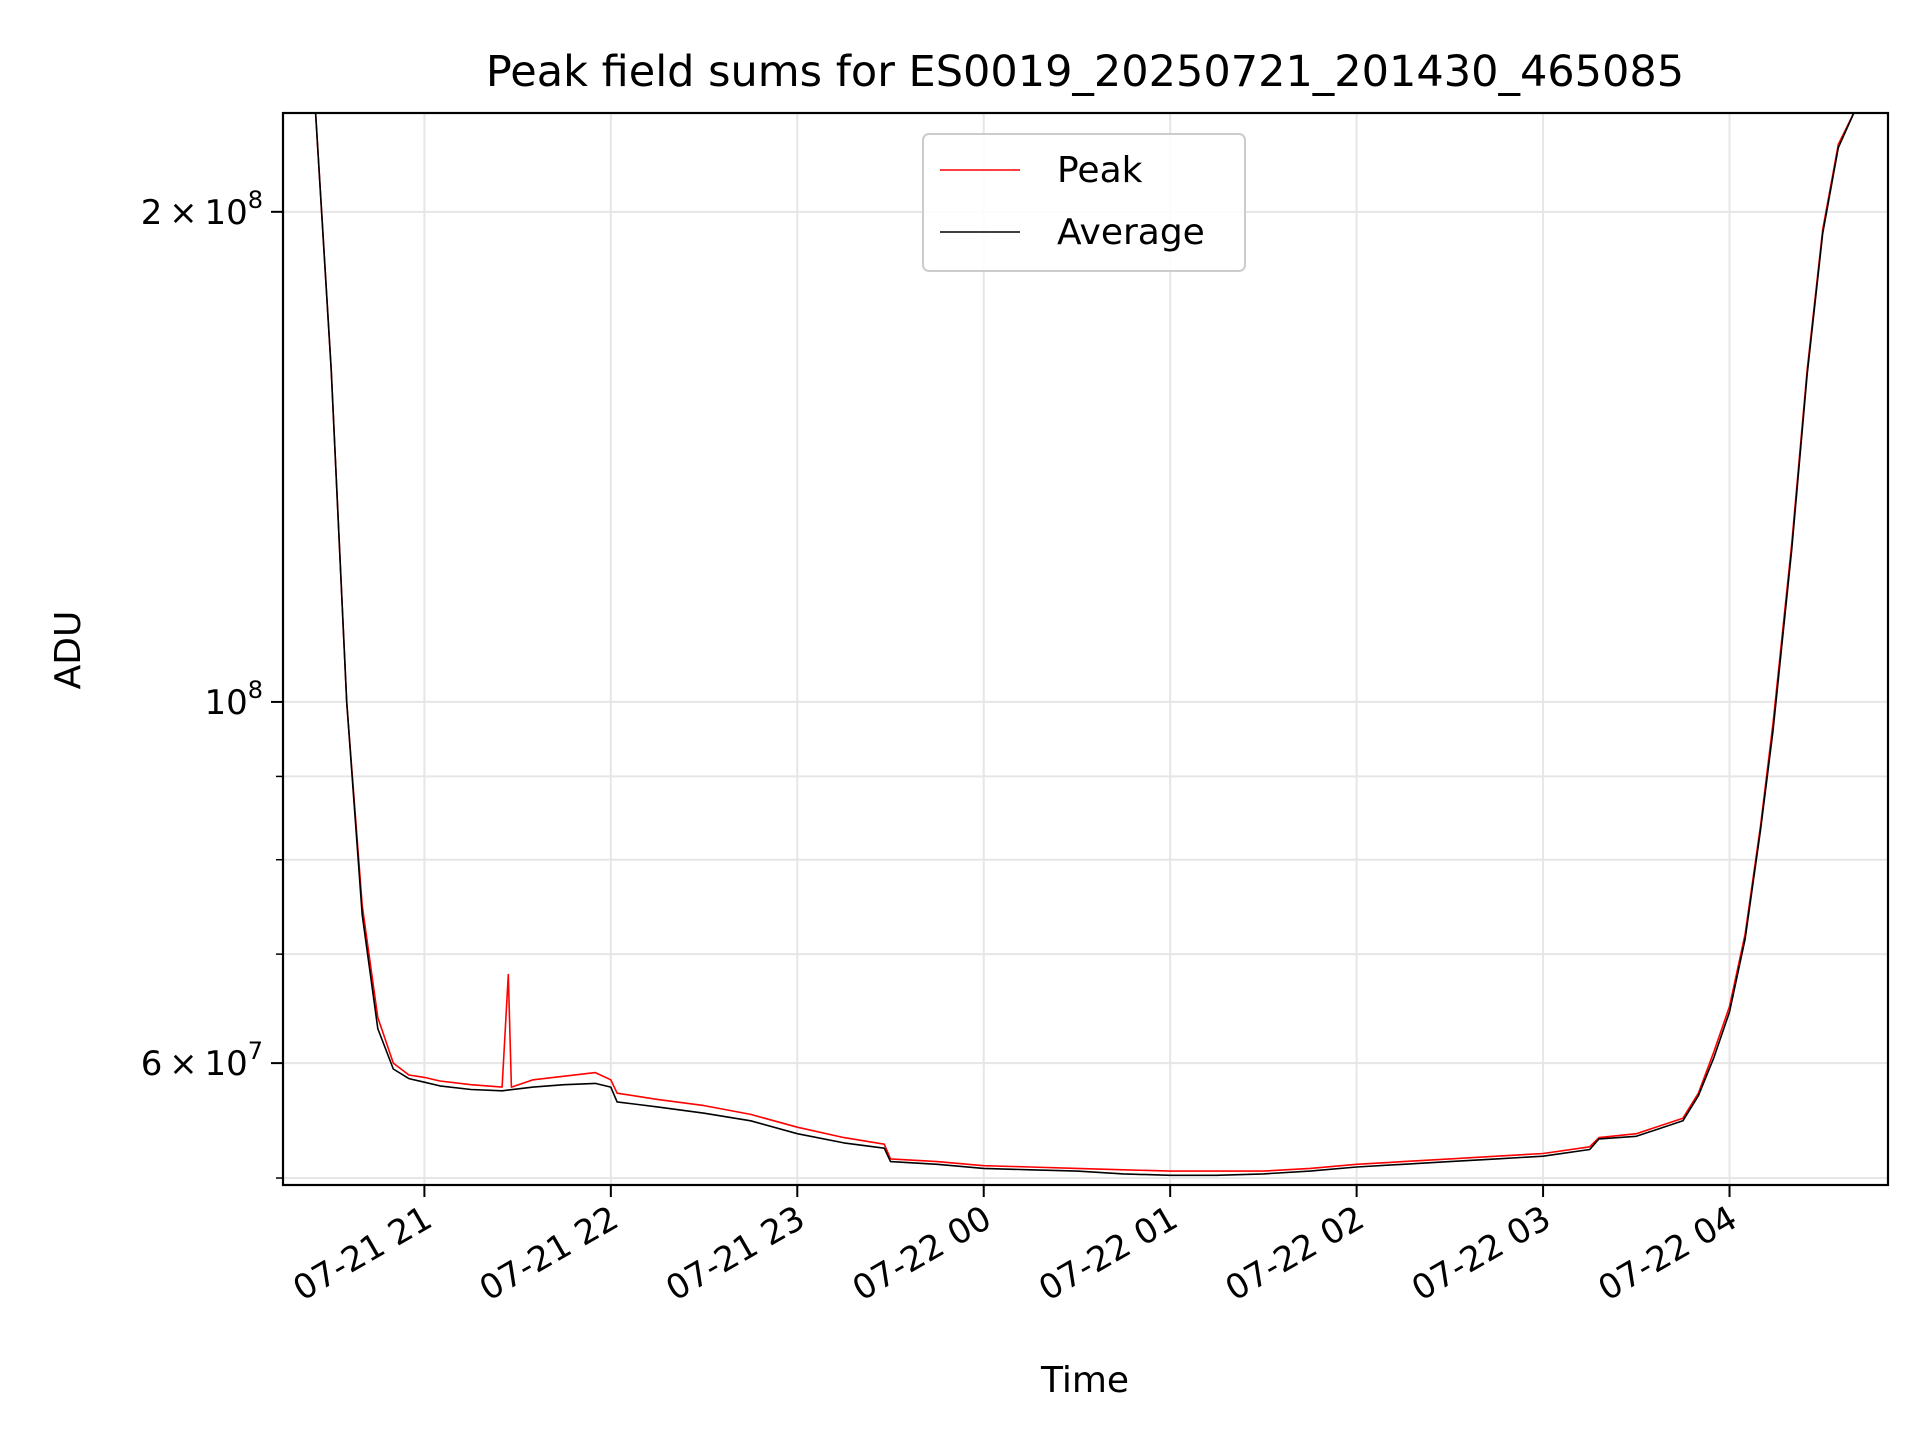 The width and height of the screenshot is (1920, 1440). Describe the element at coordinates (1668, 1253) in the screenshot. I see `x-tick-label: 07-22 04` at that location.